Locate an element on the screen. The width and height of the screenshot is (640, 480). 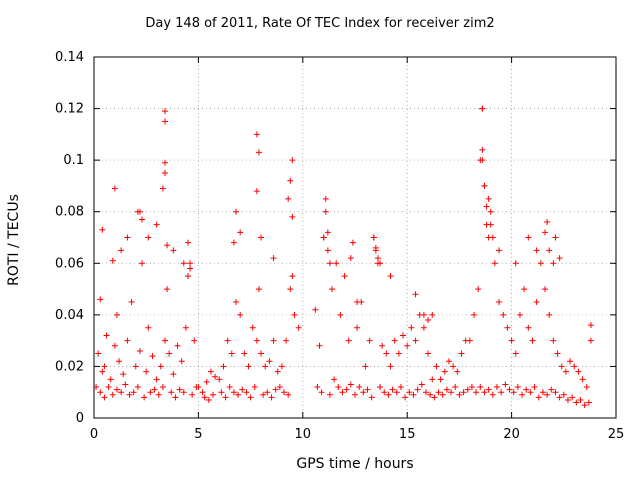
y-tick-label: 0.04 is located at coordinates (69, 315).